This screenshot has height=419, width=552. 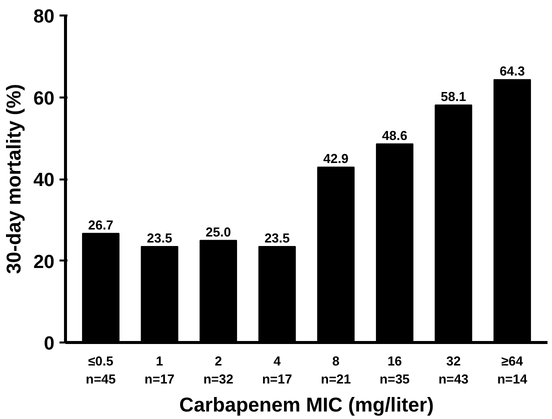 I want to click on y-tick-label: 60, so click(x=44, y=99).